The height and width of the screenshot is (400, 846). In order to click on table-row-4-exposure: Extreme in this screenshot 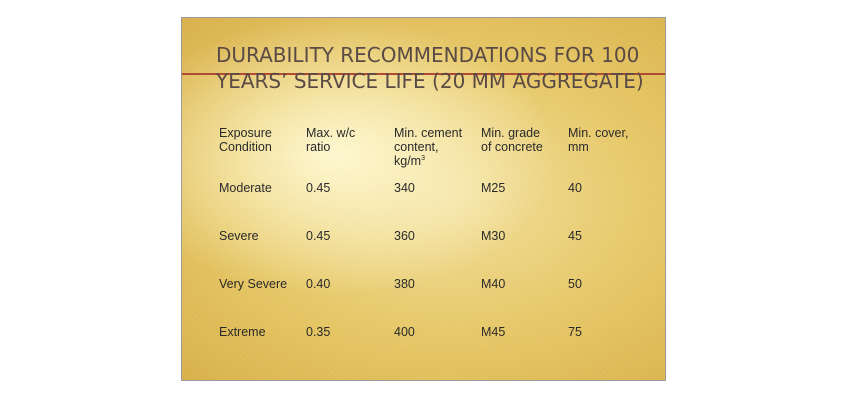, I will do `click(242, 332)`.